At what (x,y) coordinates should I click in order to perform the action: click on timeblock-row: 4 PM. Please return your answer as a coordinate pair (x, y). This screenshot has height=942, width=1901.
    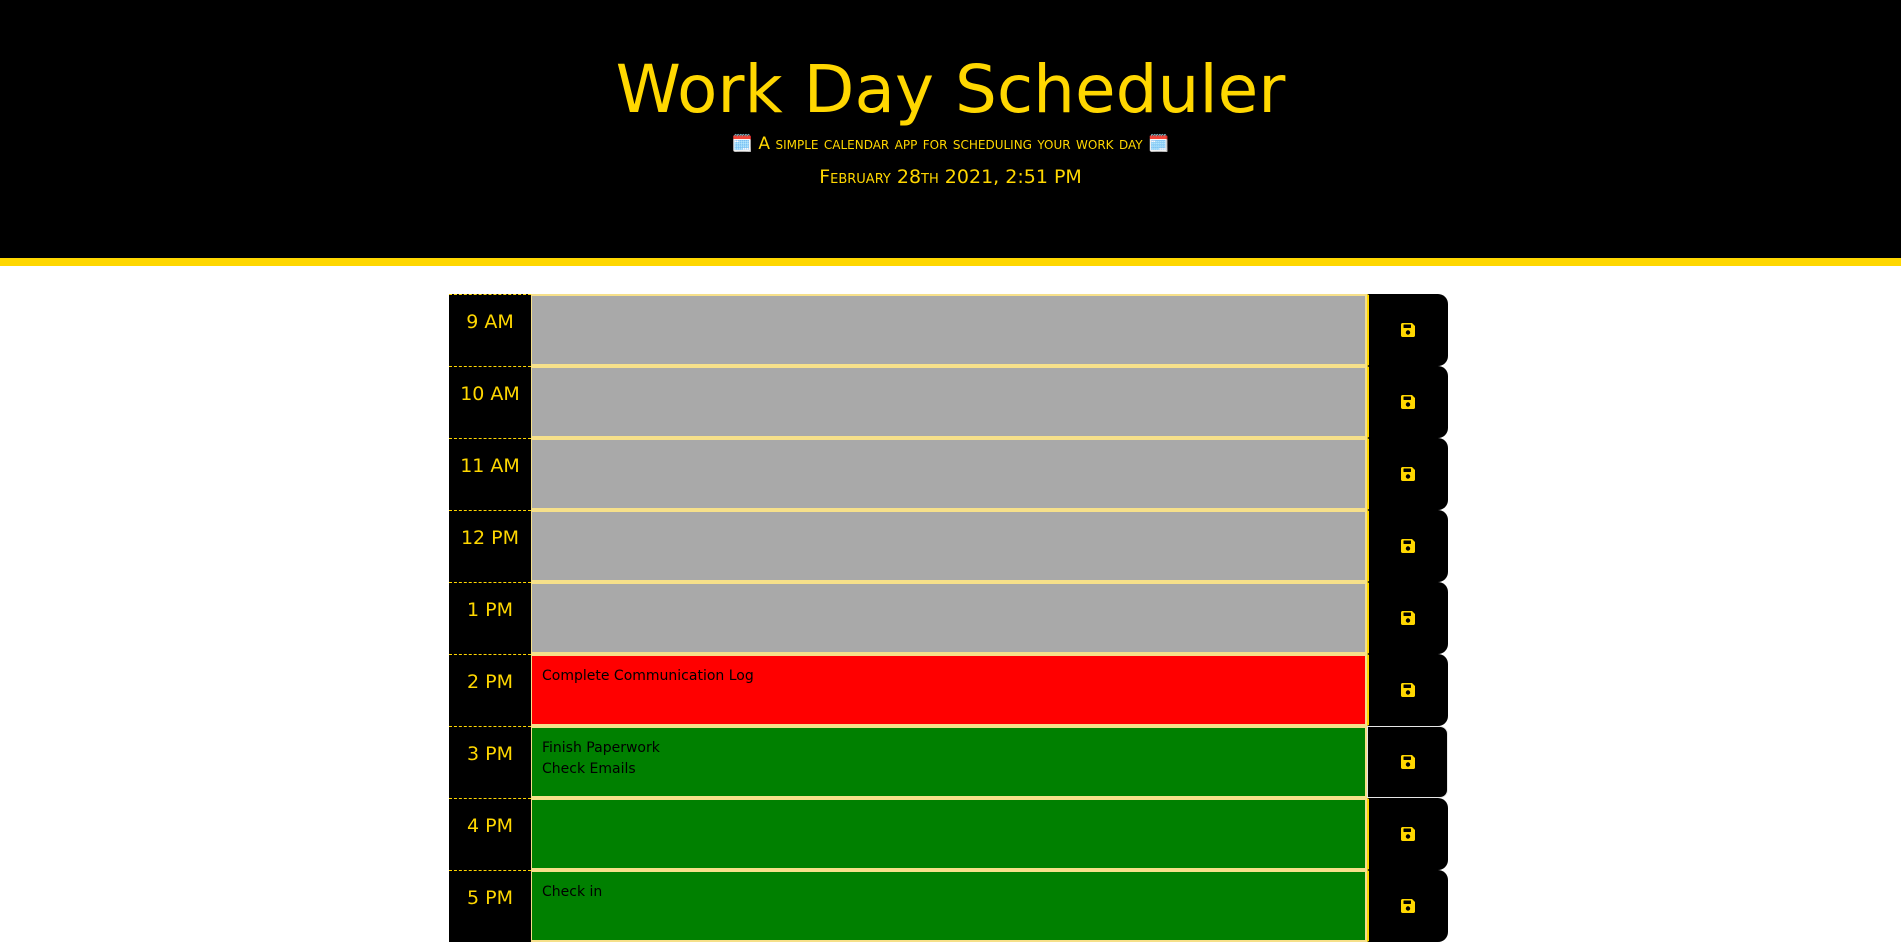
    Looking at the image, I should click on (948, 834).